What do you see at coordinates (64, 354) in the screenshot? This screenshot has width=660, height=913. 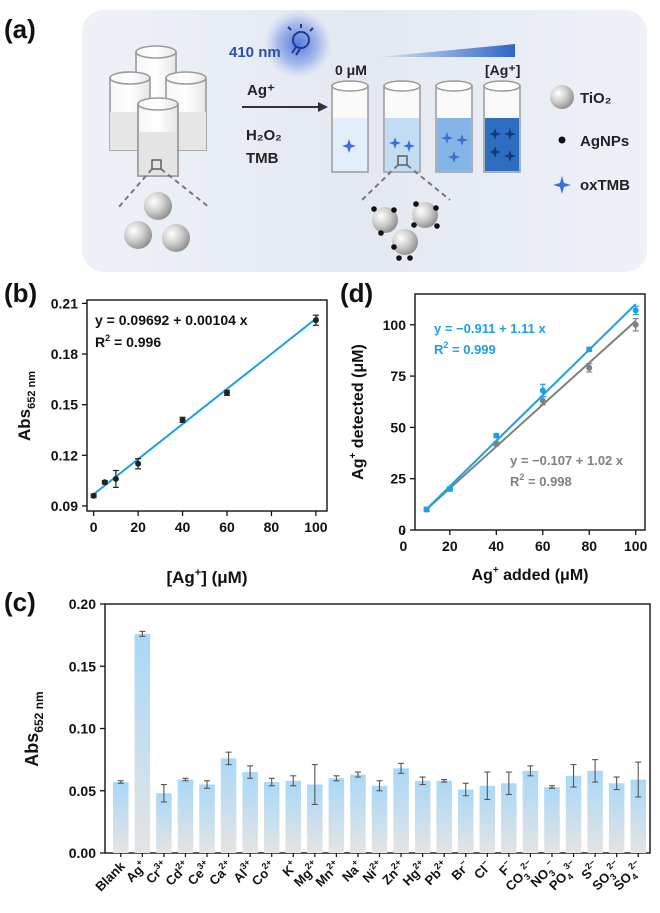 I see `y-tick-label: 0.18` at bounding box center [64, 354].